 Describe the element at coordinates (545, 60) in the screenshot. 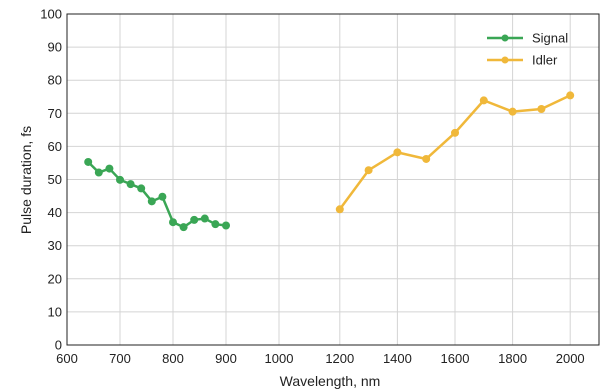

I see `legend-label: Idler` at that location.